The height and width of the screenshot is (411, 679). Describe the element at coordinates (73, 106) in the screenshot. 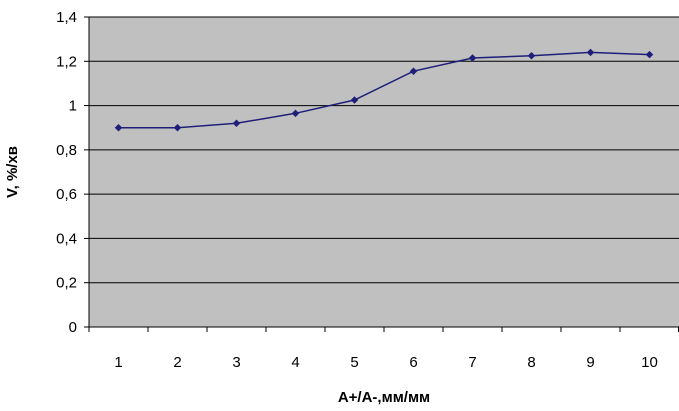

I see `y-tick-label: 1` at that location.